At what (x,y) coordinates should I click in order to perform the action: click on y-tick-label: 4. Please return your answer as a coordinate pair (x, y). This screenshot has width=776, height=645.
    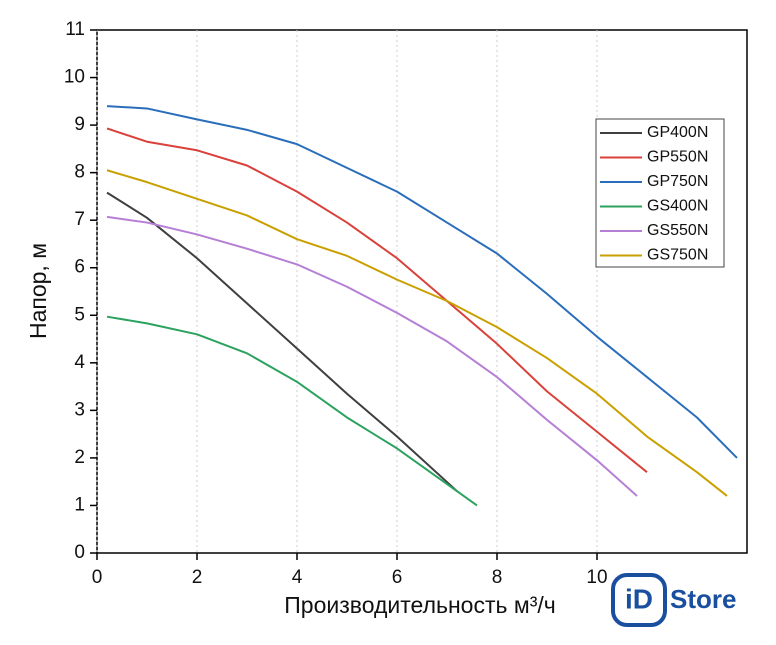
    Looking at the image, I should click on (79, 362).